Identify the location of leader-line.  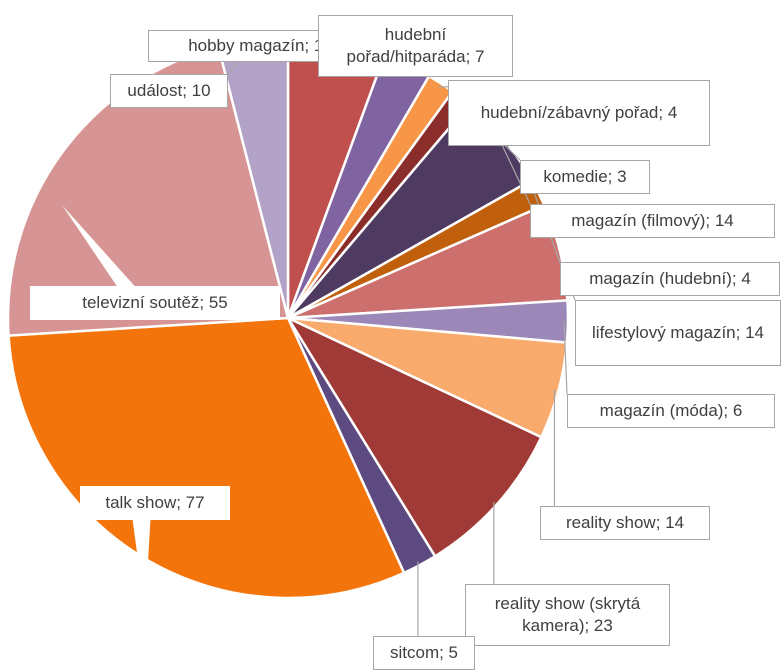
(565, 358).